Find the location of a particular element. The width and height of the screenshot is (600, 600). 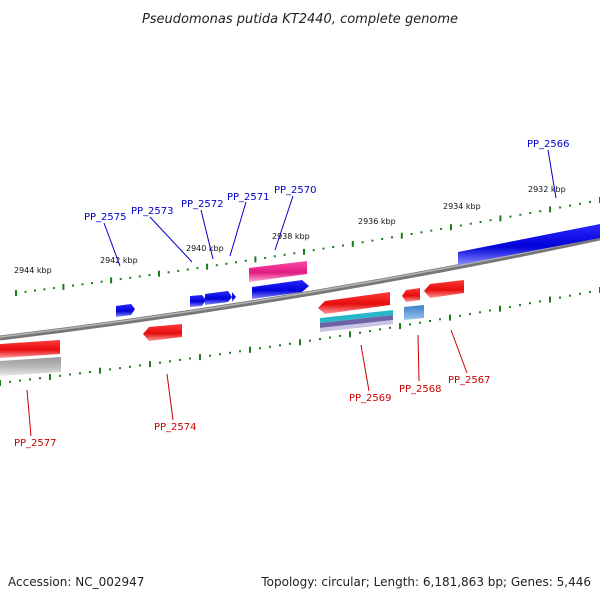

kbp-label-2940: 2940 kbp is located at coordinates (205, 248).